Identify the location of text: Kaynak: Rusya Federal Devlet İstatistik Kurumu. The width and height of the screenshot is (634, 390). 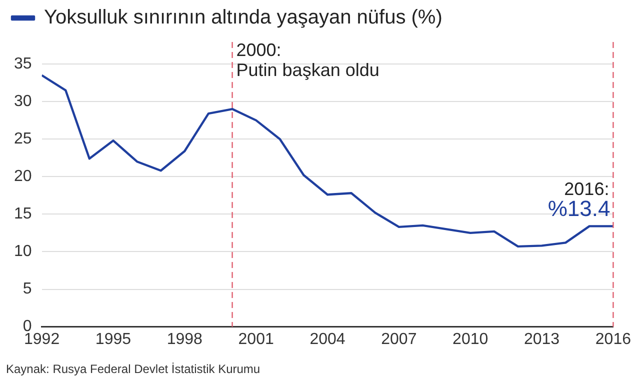
(133, 369).